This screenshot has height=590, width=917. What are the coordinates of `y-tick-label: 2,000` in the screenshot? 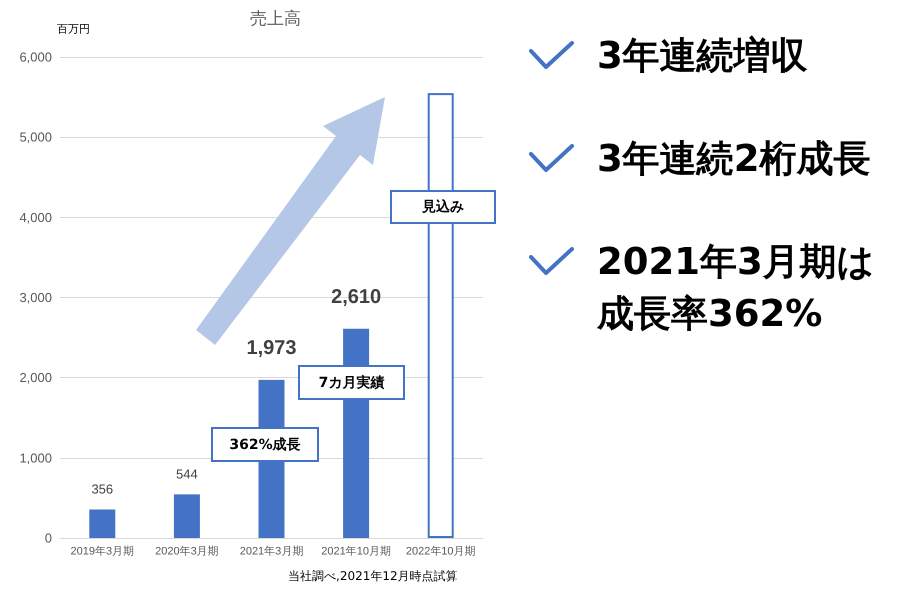 It's located at (35, 378).